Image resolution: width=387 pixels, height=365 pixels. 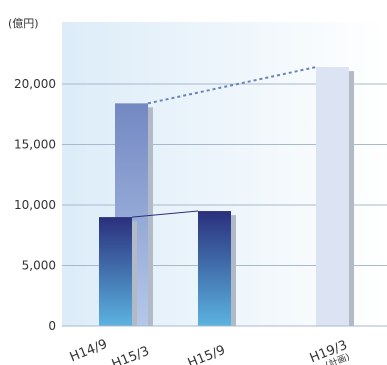 What do you see at coordinates (35, 84) in the screenshot?
I see `y-tick-label: 20,000` at bounding box center [35, 84].